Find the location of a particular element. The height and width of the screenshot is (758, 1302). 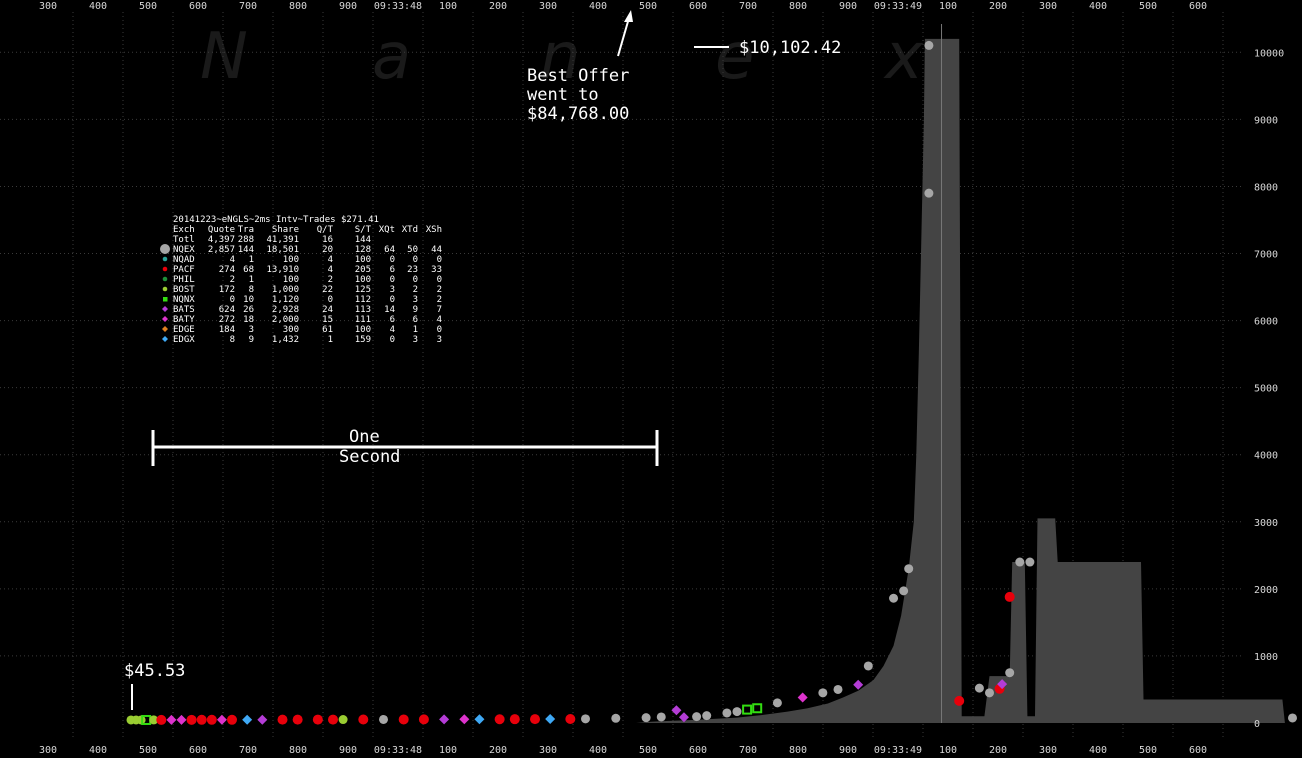

summary-row-cell: 1,000 is located at coordinates (285, 290).